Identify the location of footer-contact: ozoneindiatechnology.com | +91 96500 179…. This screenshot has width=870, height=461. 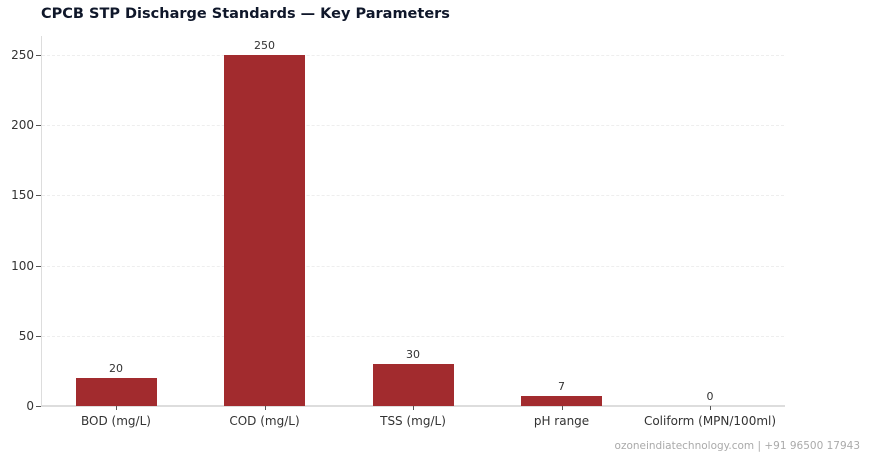
(737, 446).